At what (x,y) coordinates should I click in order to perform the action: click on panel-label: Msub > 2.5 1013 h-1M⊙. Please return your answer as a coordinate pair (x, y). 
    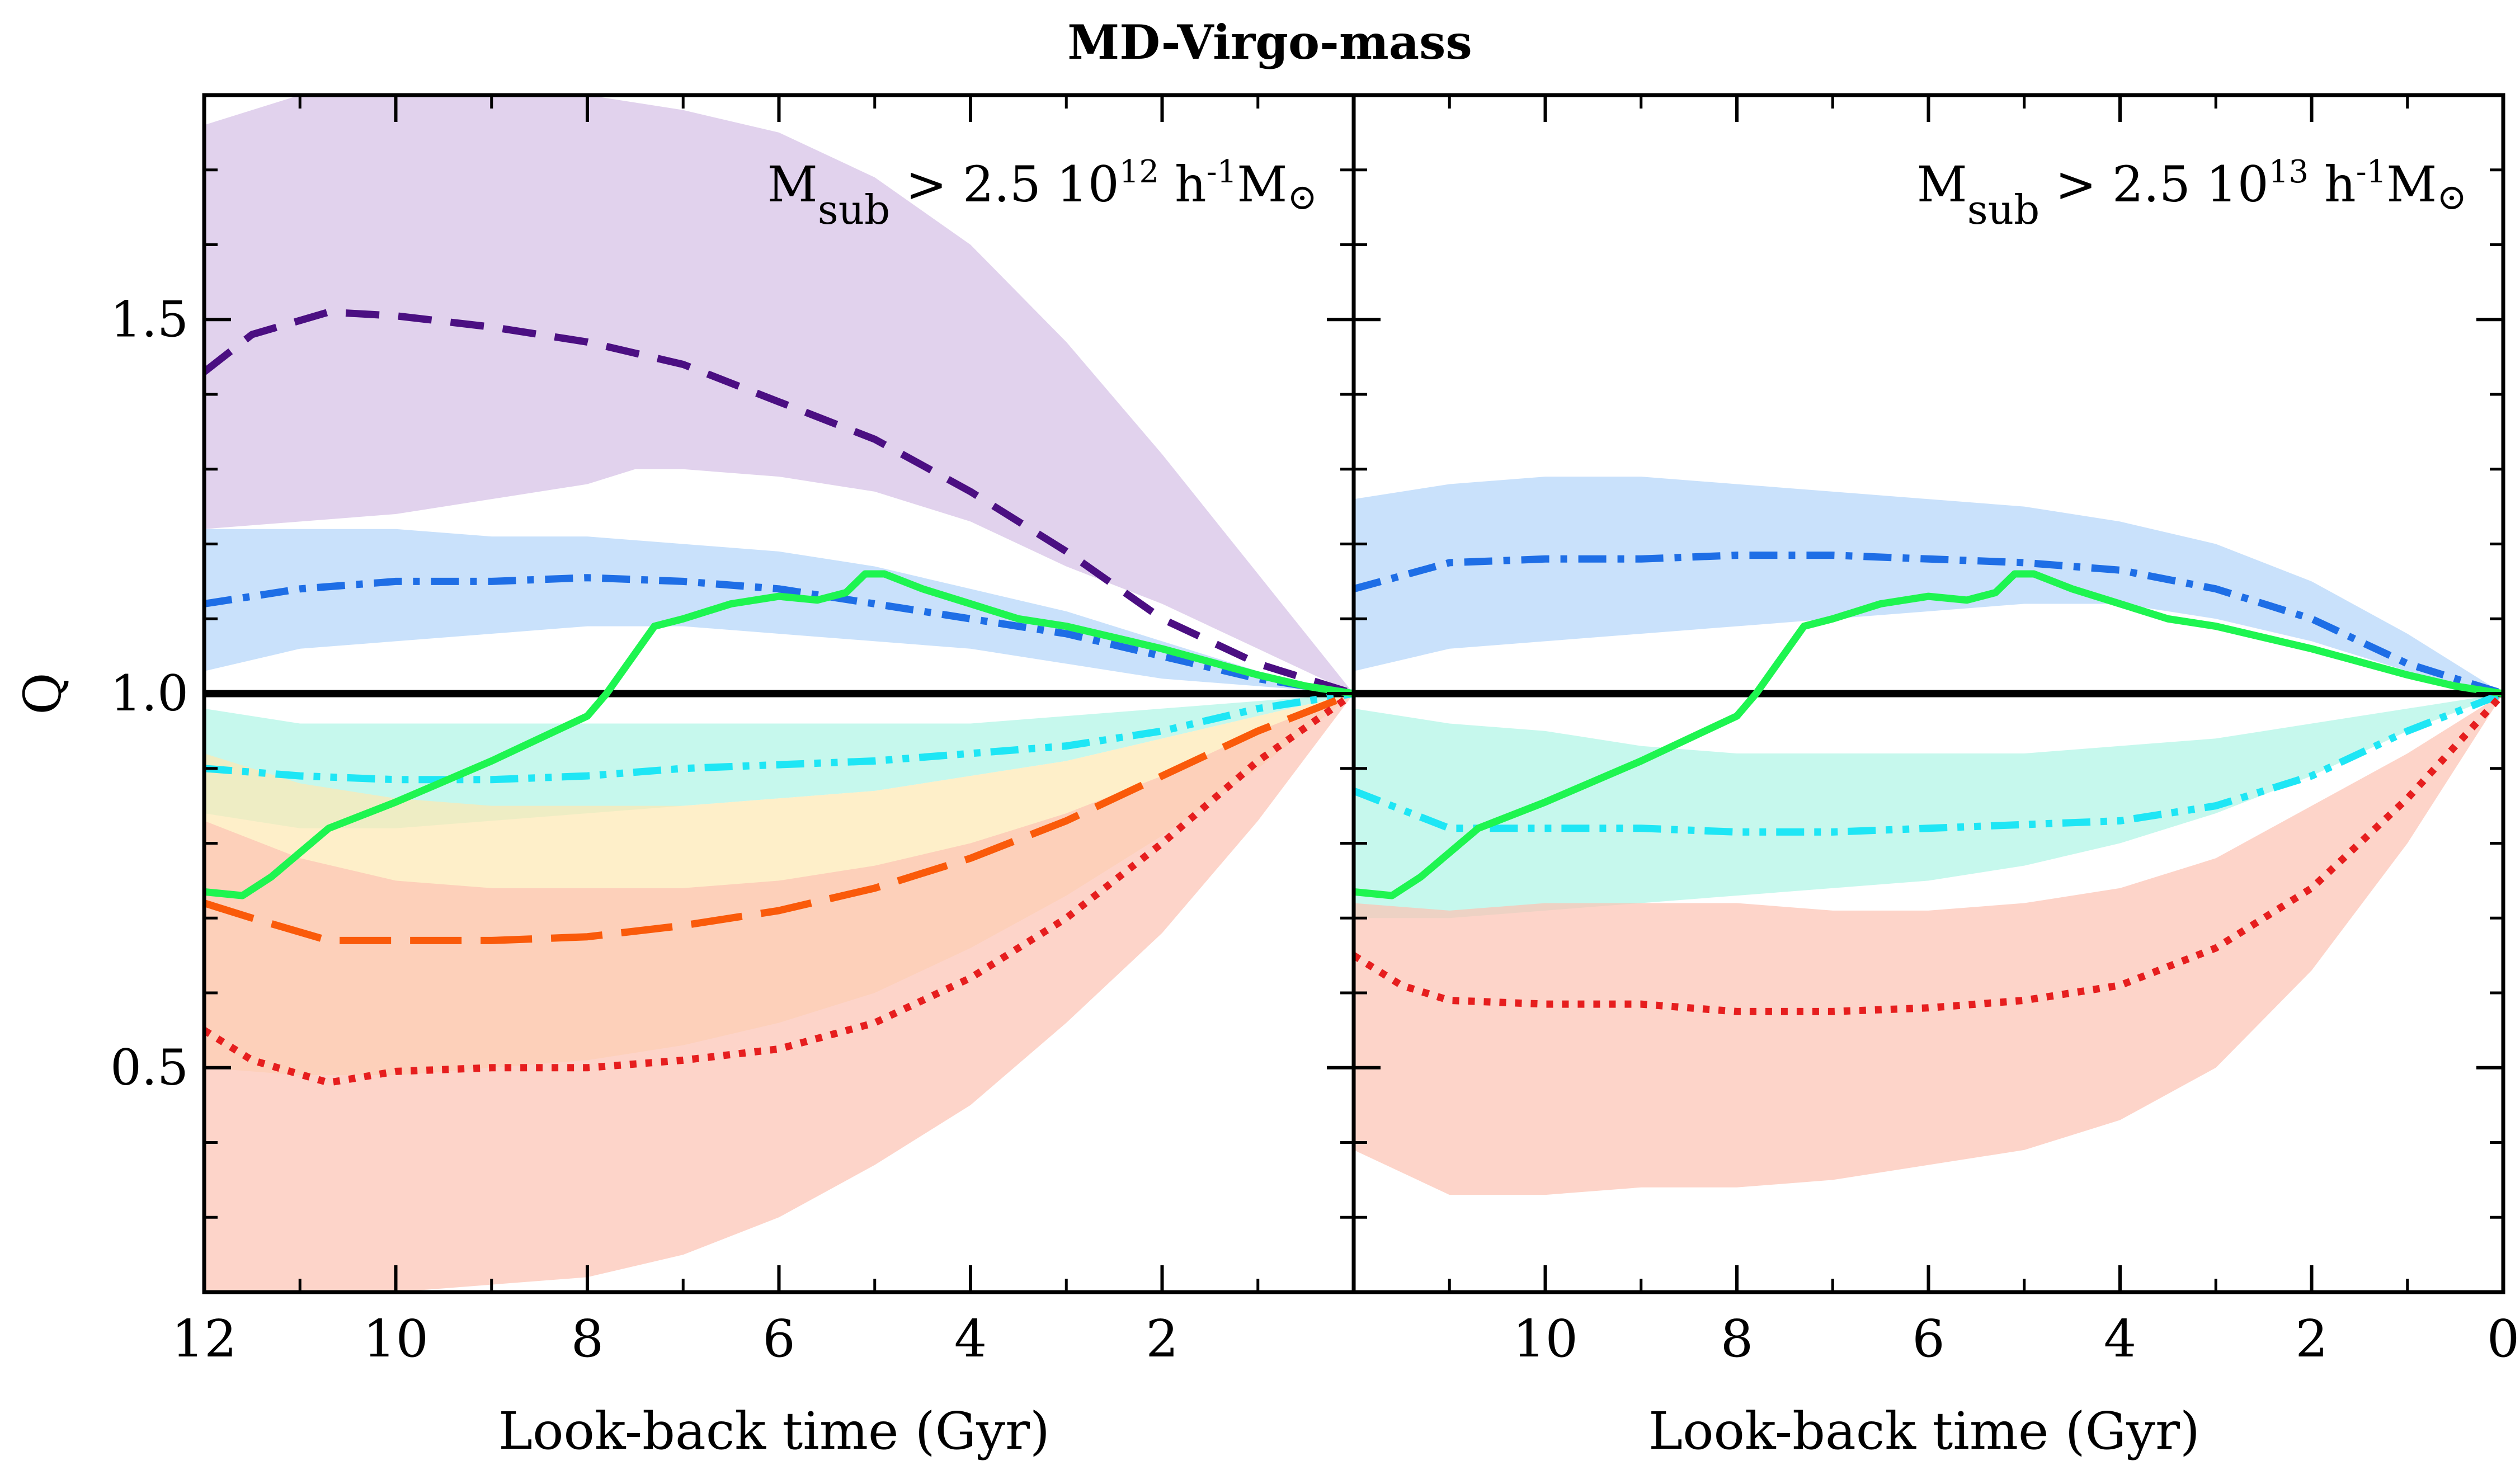
    Looking at the image, I should click on (2192, 193).